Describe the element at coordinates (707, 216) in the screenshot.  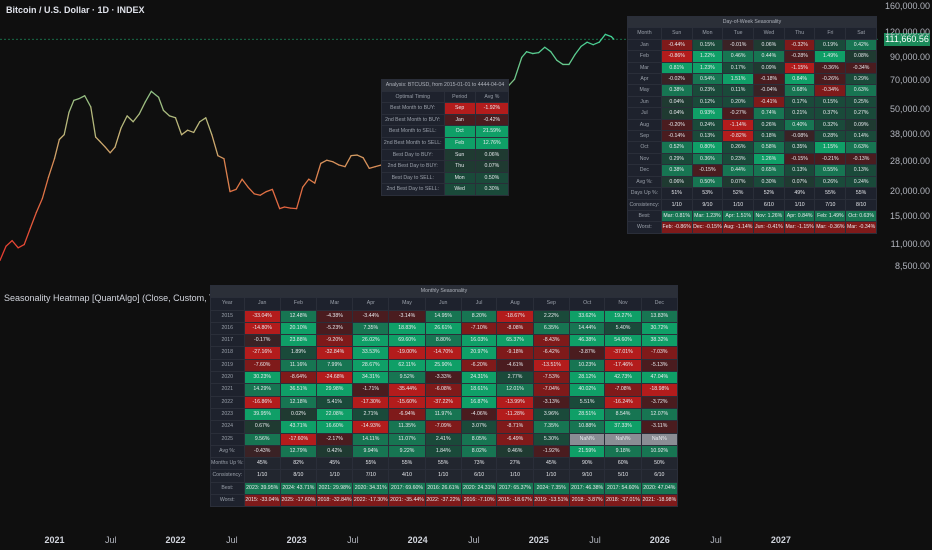
I see `table-cell: Mar: 1.23%` at that location.